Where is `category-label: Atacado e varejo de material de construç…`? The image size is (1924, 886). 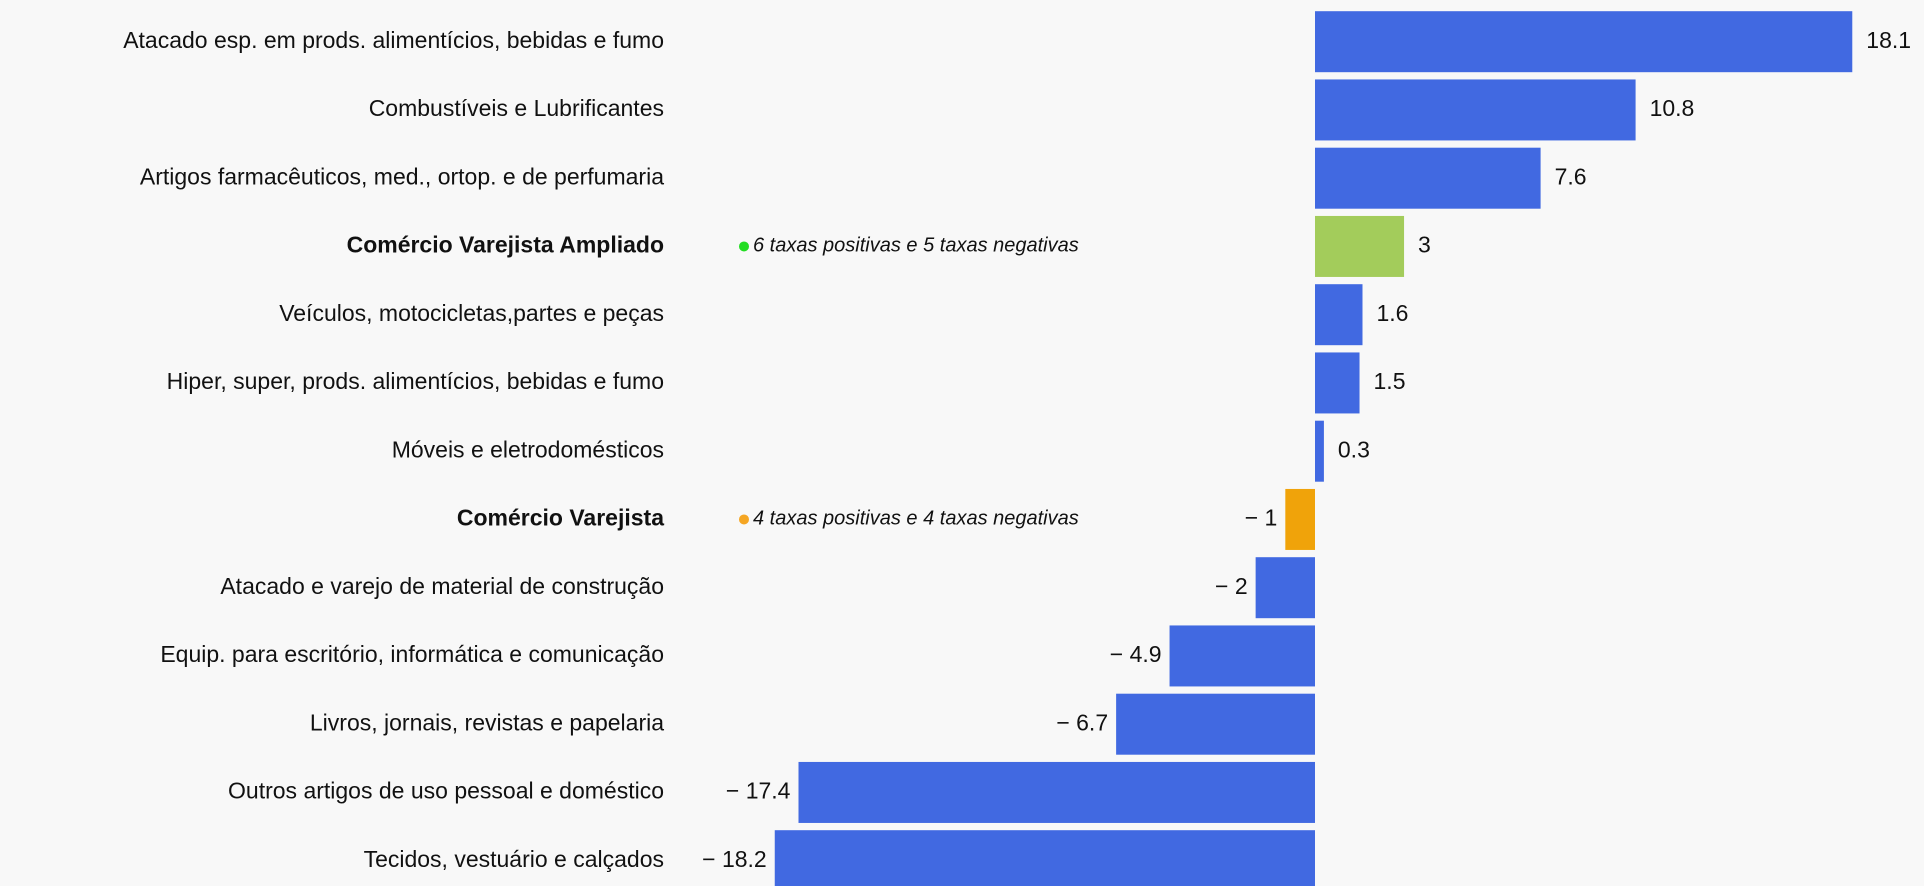
category-label: Atacado e varejo de material de construç… is located at coordinates (442, 586).